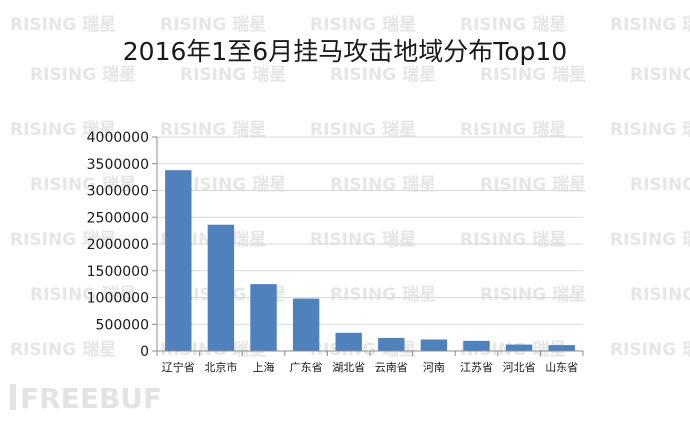  Describe the element at coordinates (519, 367) in the screenshot. I see `x-tick-label: 河北省` at that location.